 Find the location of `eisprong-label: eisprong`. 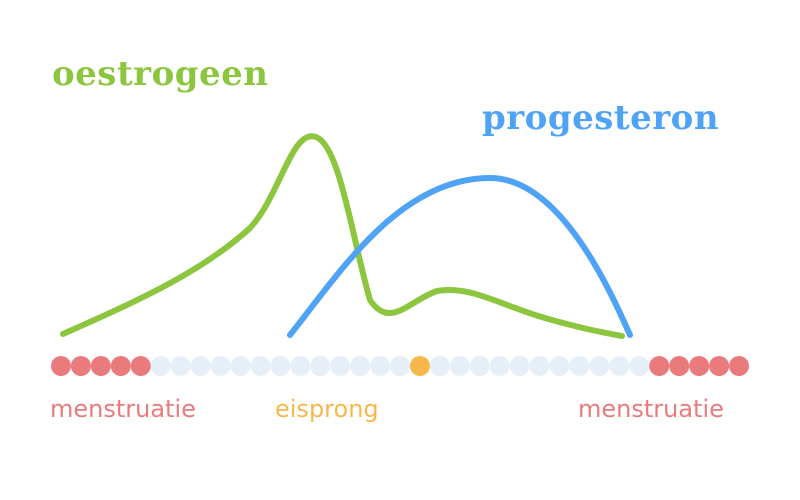

eisprong-label: eisprong is located at coordinates (327, 409).